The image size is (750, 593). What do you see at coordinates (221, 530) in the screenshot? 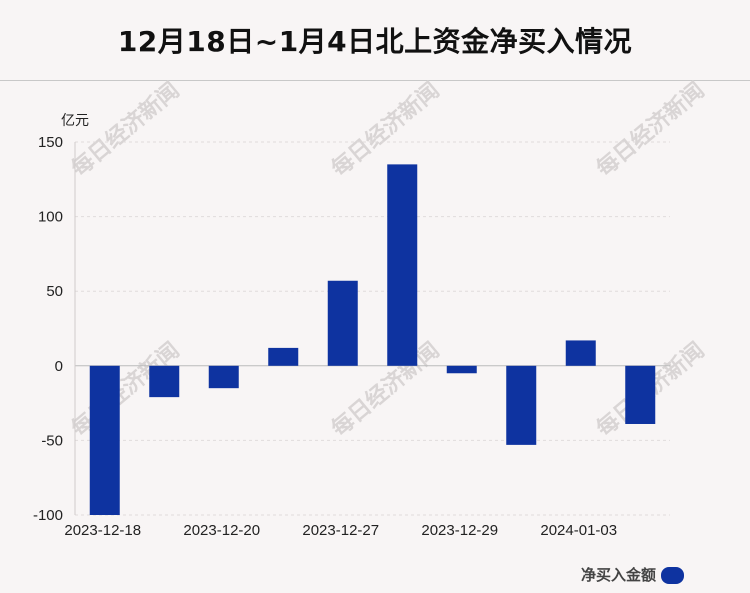
I see `x-tick-label: 2023-12-20` at bounding box center [221, 530].